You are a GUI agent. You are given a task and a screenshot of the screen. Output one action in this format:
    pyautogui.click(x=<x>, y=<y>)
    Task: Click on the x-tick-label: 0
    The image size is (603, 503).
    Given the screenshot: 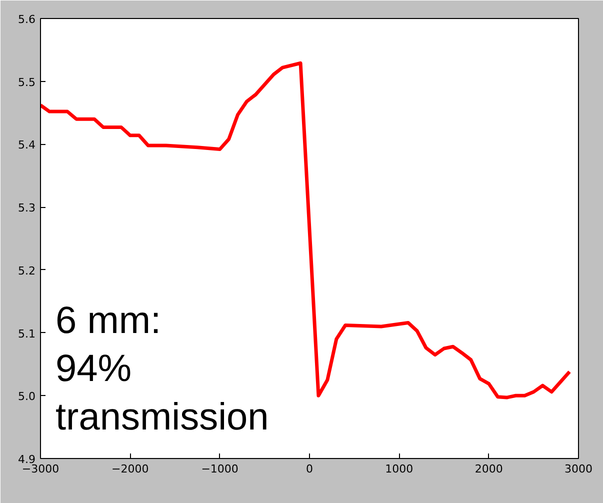 What is the action you would take?
    pyautogui.click(x=309, y=469)
    